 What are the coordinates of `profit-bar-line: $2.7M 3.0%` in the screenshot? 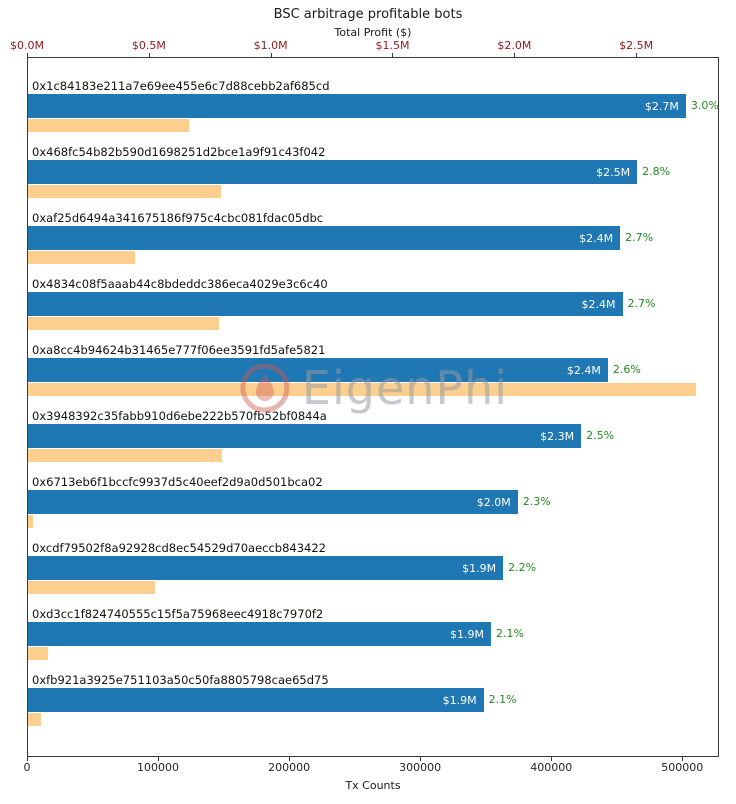 It's located at (373, 106).